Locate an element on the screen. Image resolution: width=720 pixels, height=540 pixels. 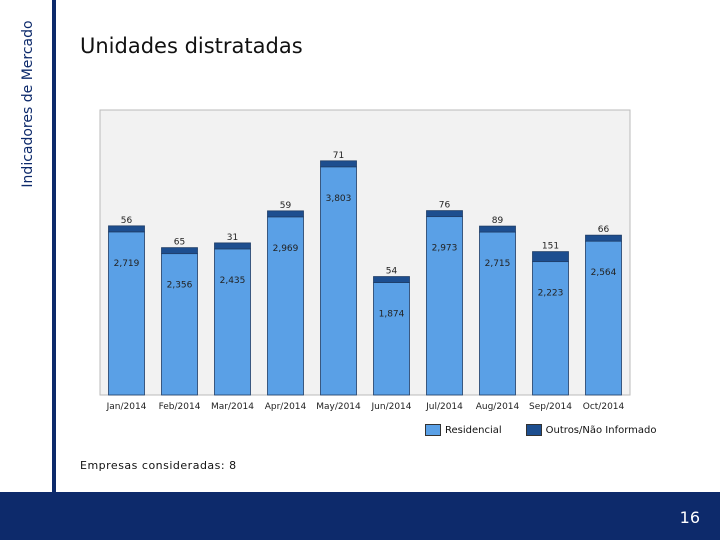
x-tick-label: Oct/2014 is located at coordinates (604, 407).